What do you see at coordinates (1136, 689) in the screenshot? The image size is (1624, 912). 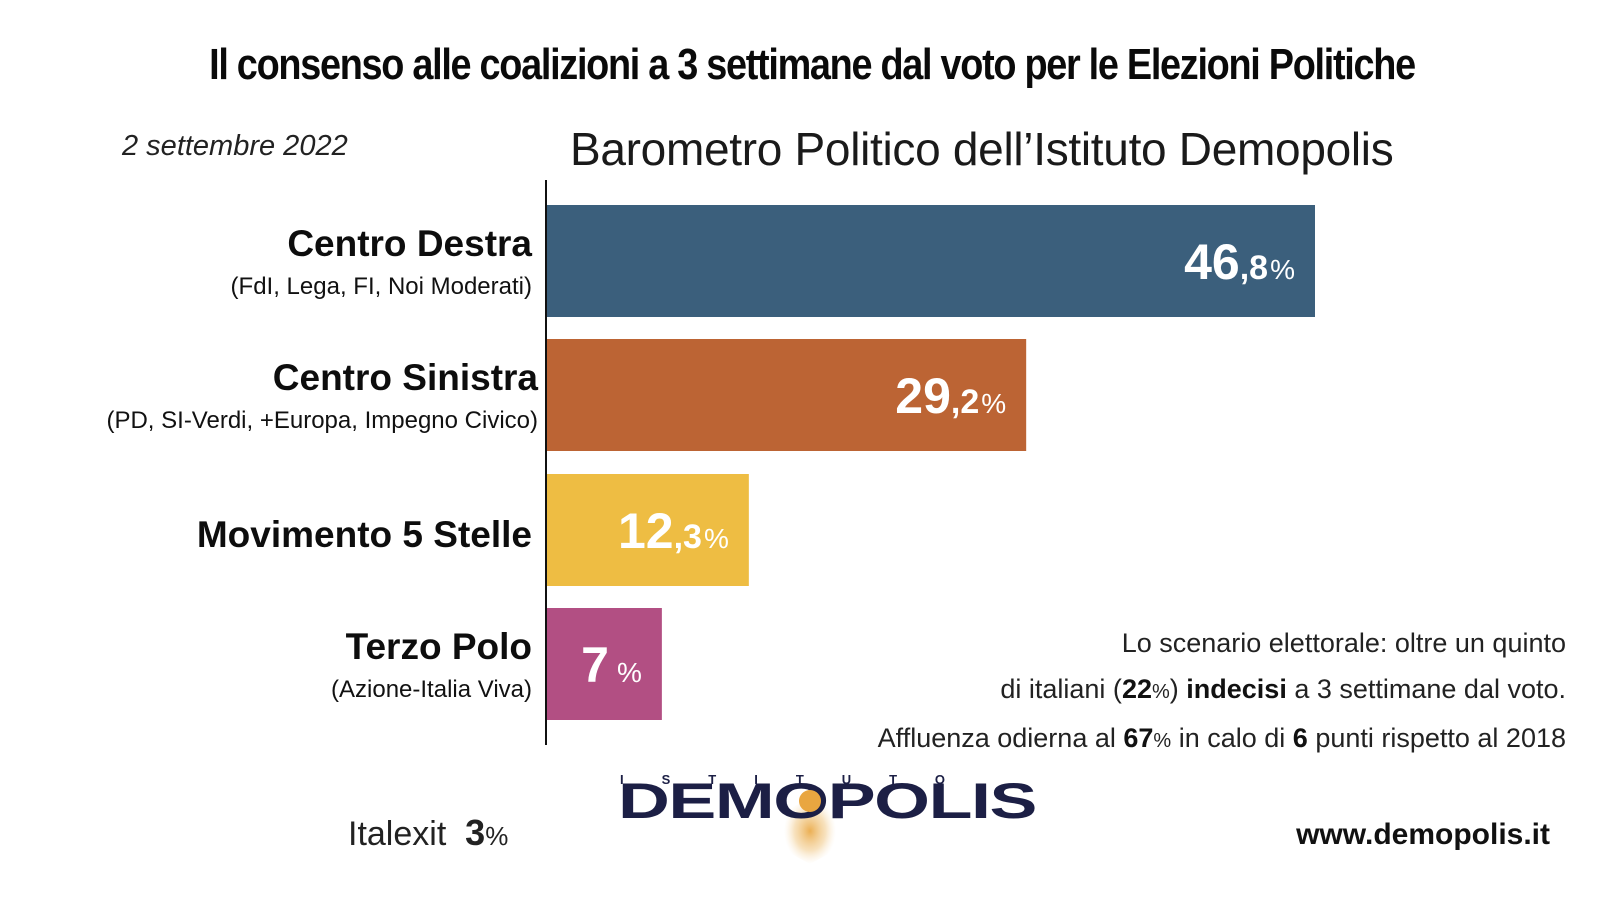 I see `undecided-value: 22` at bounding box center [1136, 689].